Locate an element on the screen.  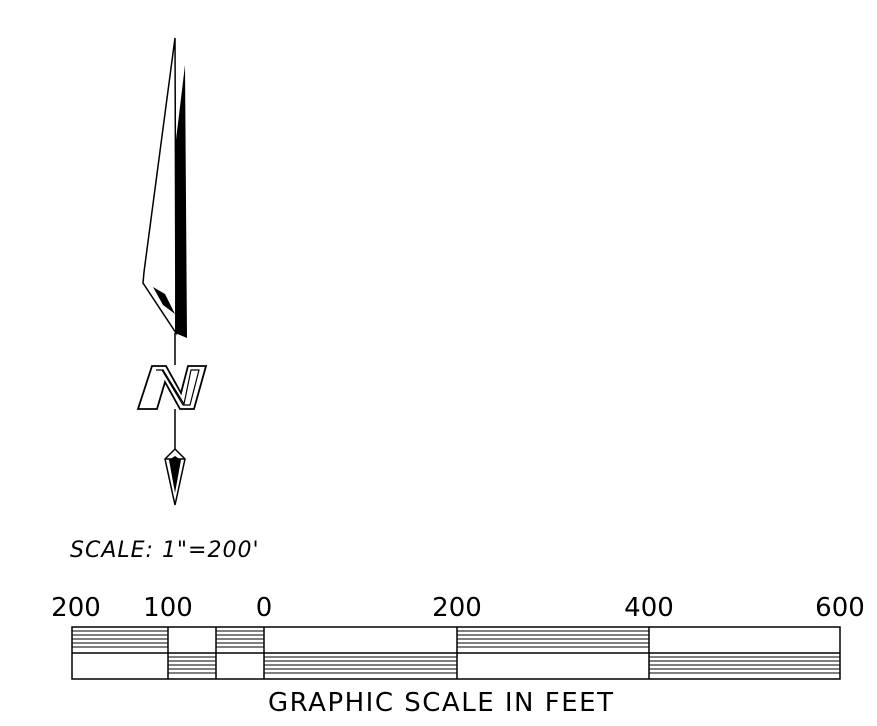
scale-hatch-bottom-mid is located at coordinates (360, 665).